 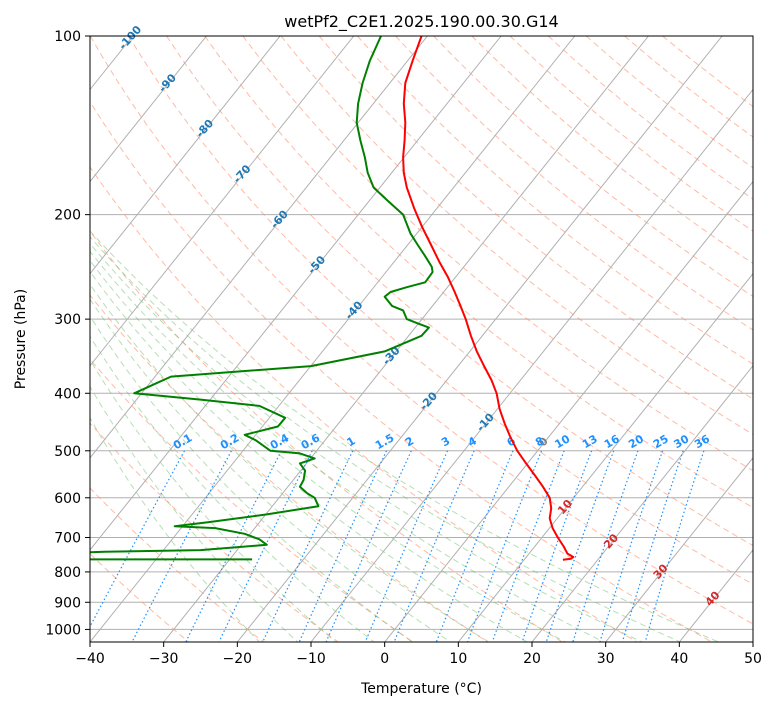 What do you see at coordinates (67, 394) in the screenshot?
I see `y-tick-label: 400` at bounding box center [67, 394].